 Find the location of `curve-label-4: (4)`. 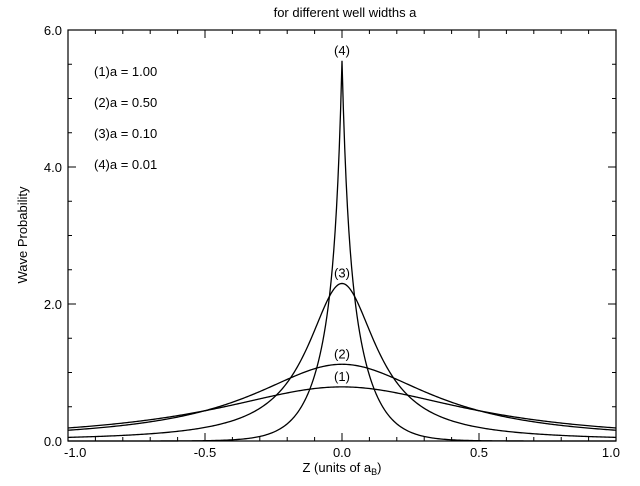

curve-label-4: (4) is located at coordinates (342, 50).